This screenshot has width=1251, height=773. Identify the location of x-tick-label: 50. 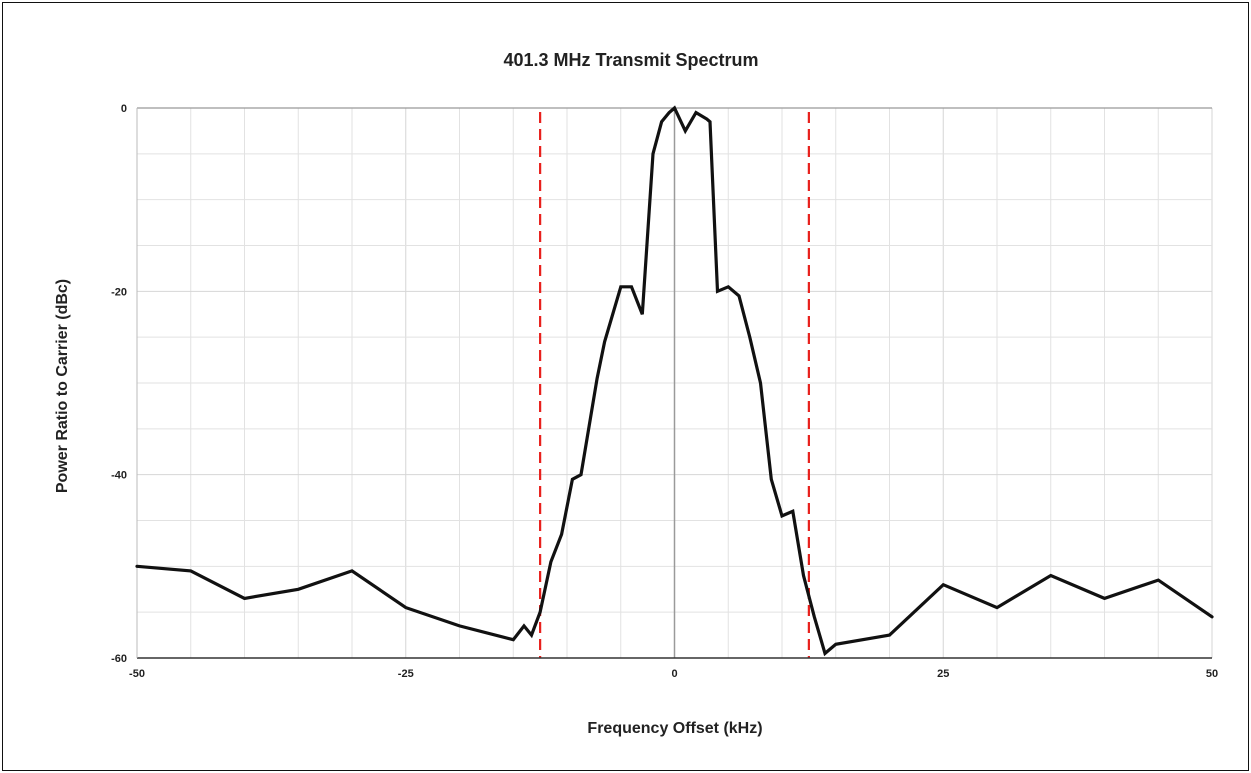
(1212, 674).